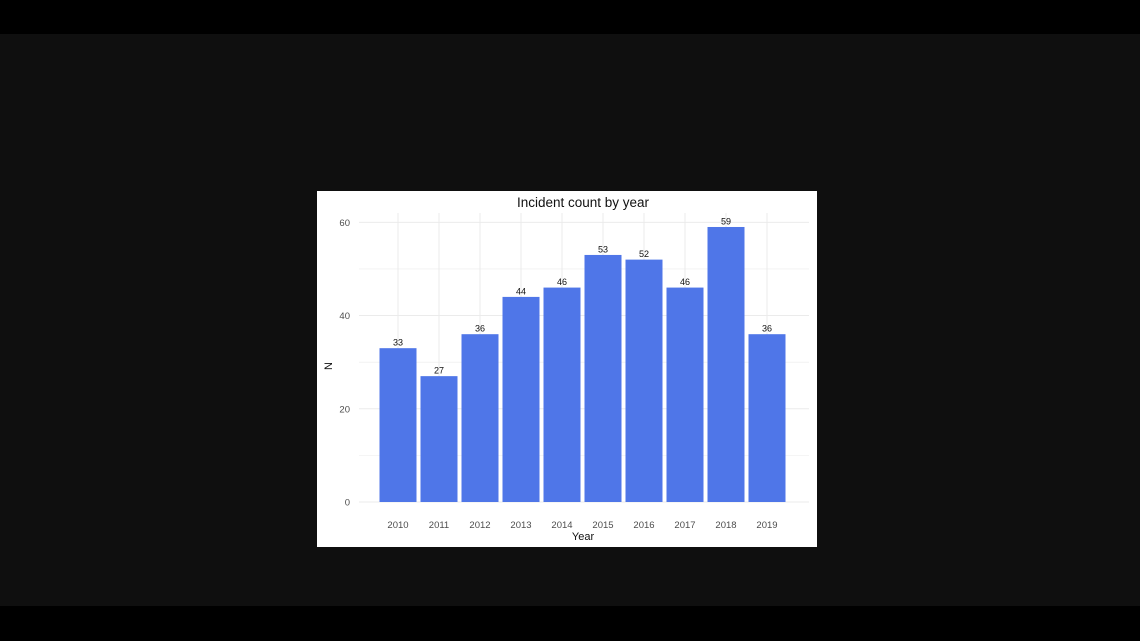 The image size is (1140, 641). What do you see at coordinates (397, 525) in the screenshot?
I see `x-tick-label: 2010` at bounding box center [397, 525].